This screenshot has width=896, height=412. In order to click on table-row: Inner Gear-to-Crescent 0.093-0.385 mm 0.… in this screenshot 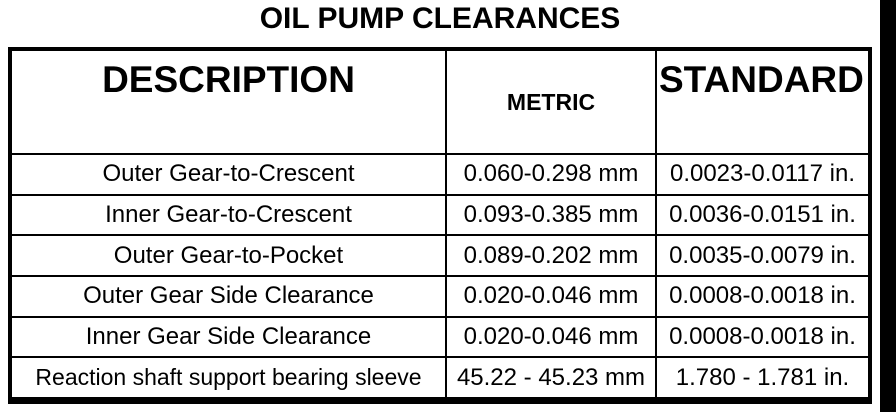, I will do `click(440, 214)`.